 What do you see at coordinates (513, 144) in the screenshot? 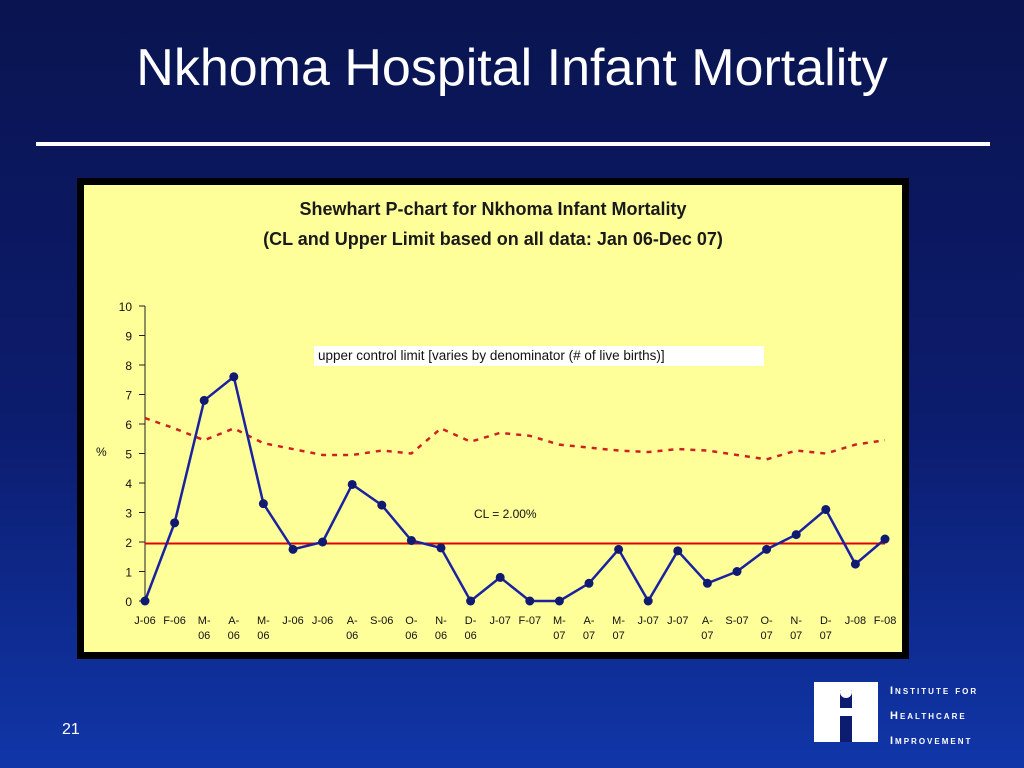
I see `title-underline` at bounding box center [513, 144].